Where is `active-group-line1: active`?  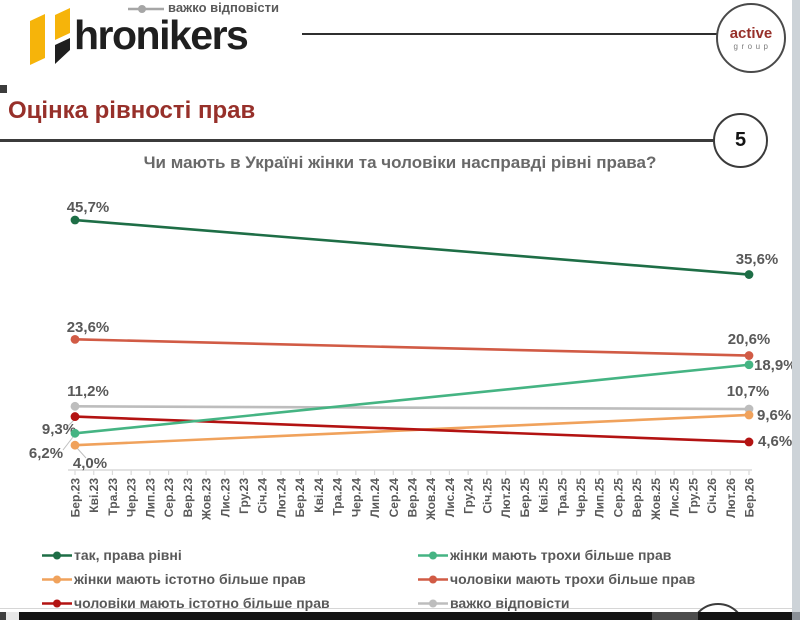 active-group-line1: active is located at coordinates (751, 33).